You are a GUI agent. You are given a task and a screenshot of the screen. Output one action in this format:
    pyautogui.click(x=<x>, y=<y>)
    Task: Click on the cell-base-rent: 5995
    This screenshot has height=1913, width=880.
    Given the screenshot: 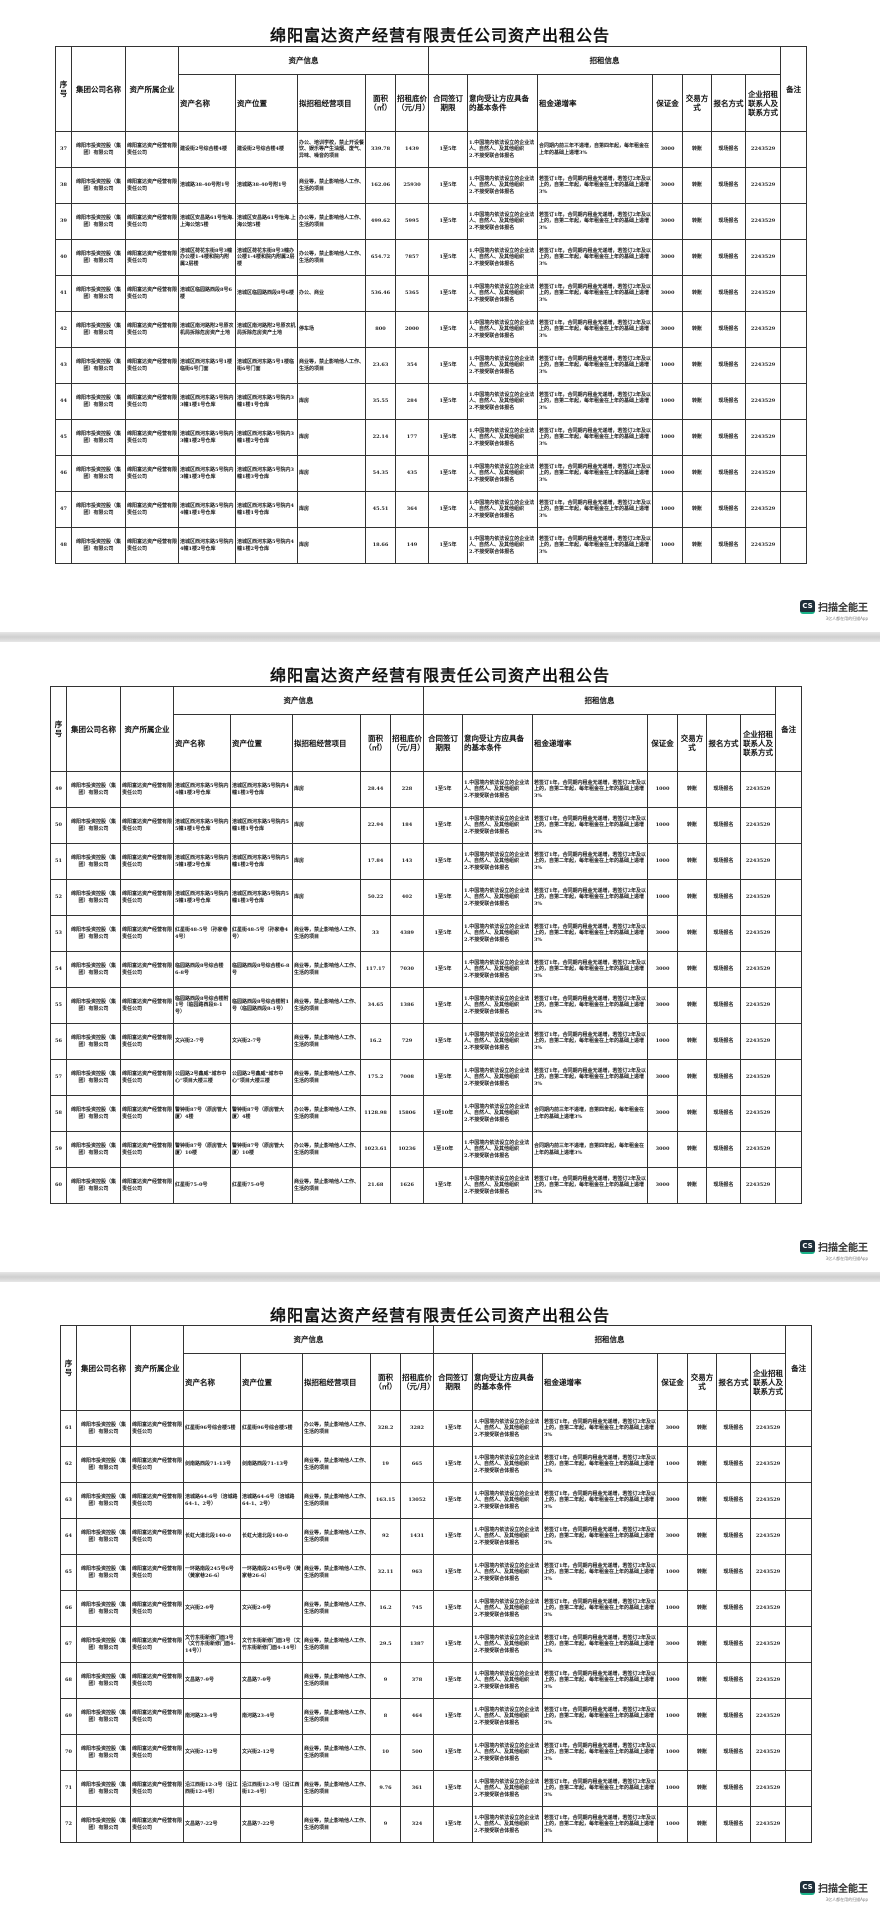 What is the action you would take?
    pyautogui.click(x=412, y=221)
    